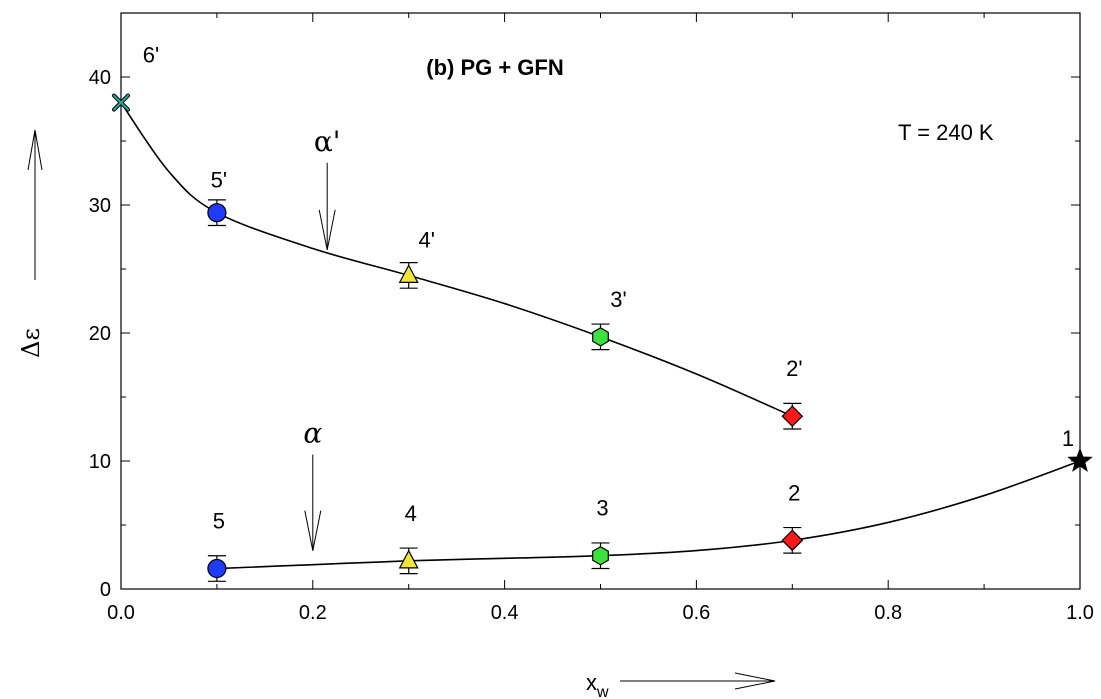  What do you see at coordinates (618, 299) in the screenshot?
I see `point-label: 3'` at bounding box center [618, 299].